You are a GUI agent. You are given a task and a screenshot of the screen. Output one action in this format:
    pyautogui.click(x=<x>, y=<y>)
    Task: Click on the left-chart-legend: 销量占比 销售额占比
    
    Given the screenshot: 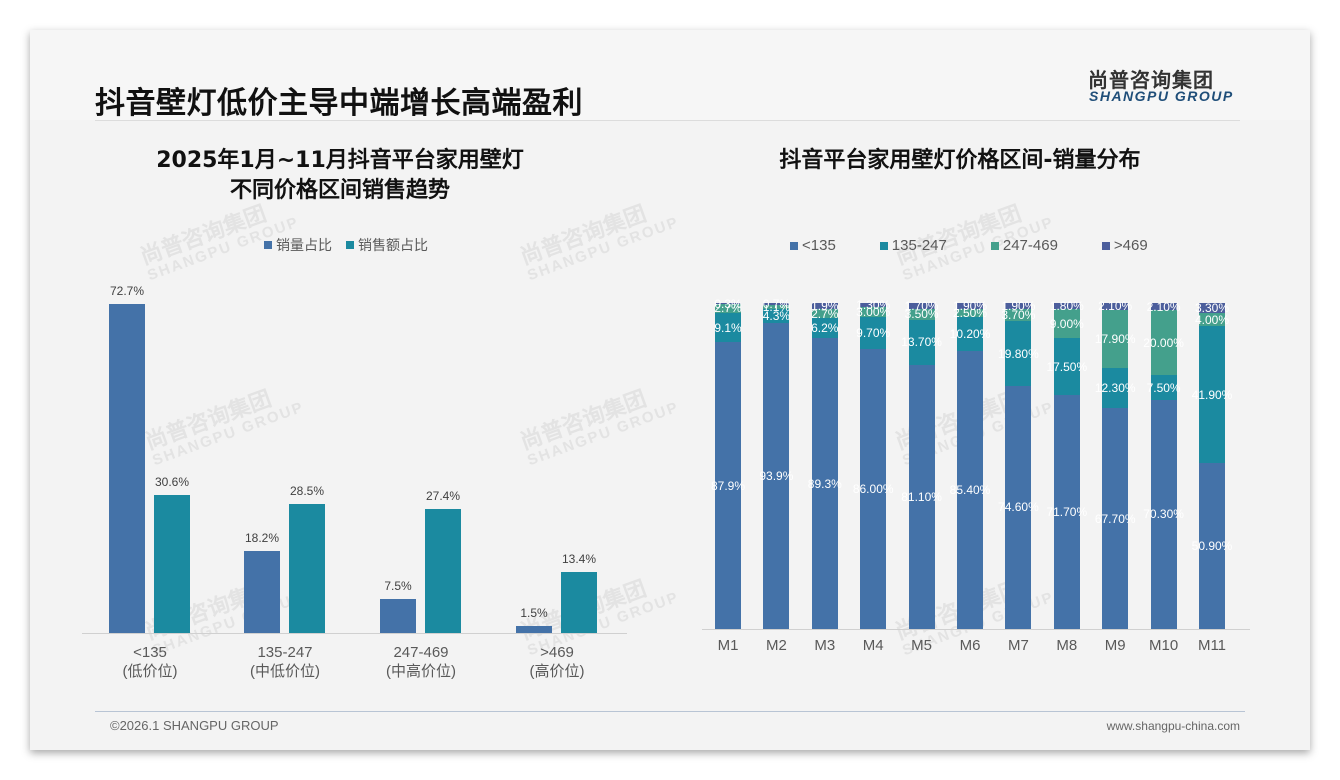 What is the action you would take?
    pyautogui.click(x=346, y=245)
    